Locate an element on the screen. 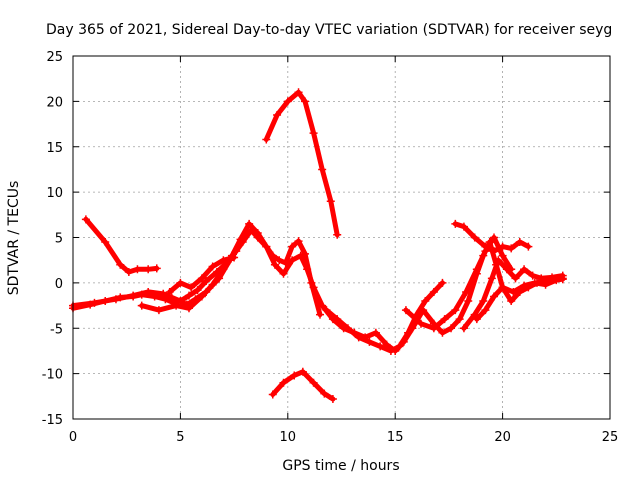 This screenshot has width=640, height=480. series-line is located at coordinates (520, 299).